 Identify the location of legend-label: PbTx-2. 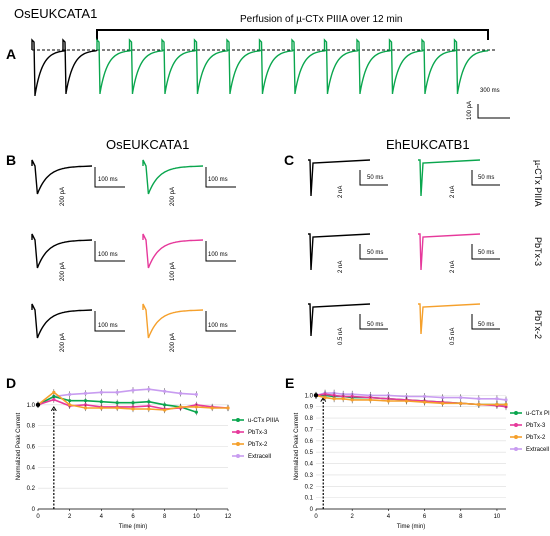
(258, 445).